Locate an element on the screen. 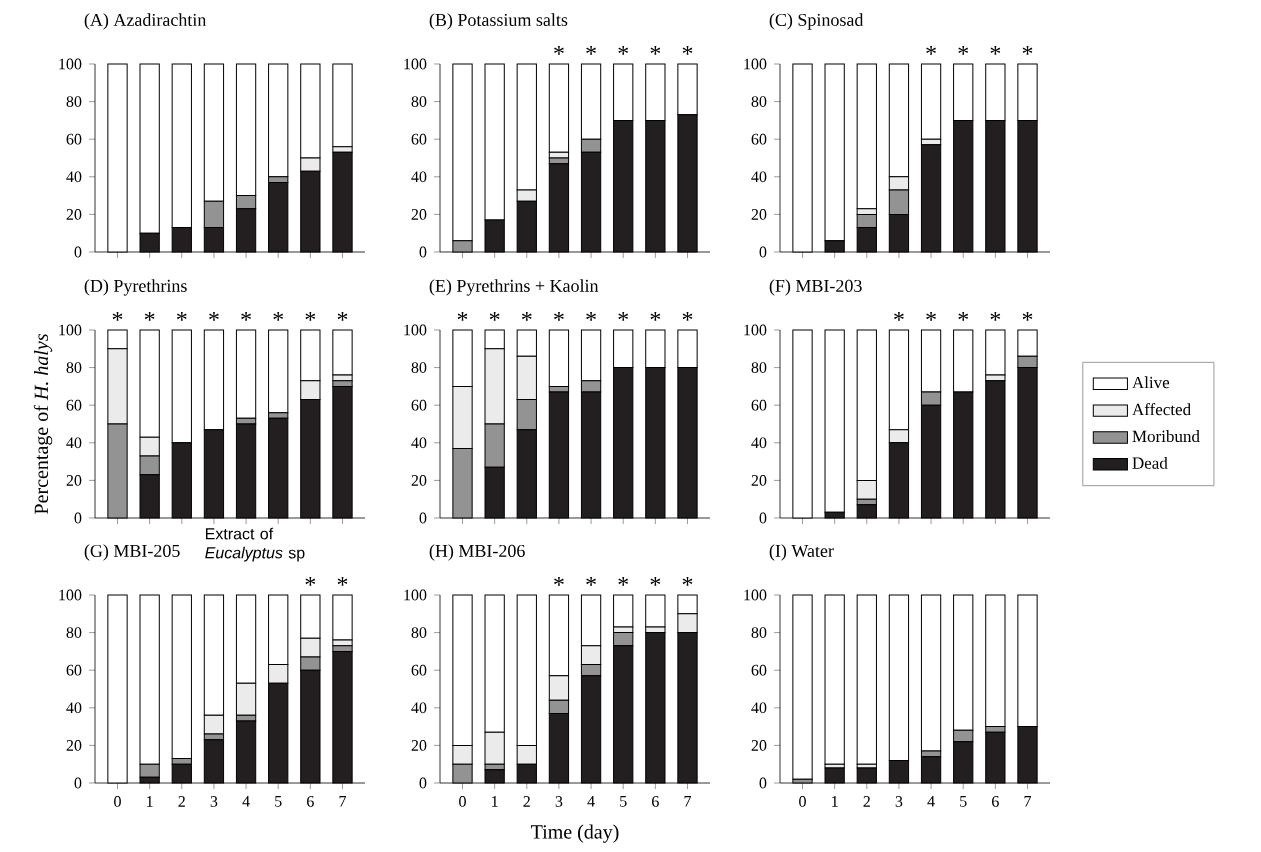  chart-title: (H) MBI-206 is located at coordinates (477, 552).